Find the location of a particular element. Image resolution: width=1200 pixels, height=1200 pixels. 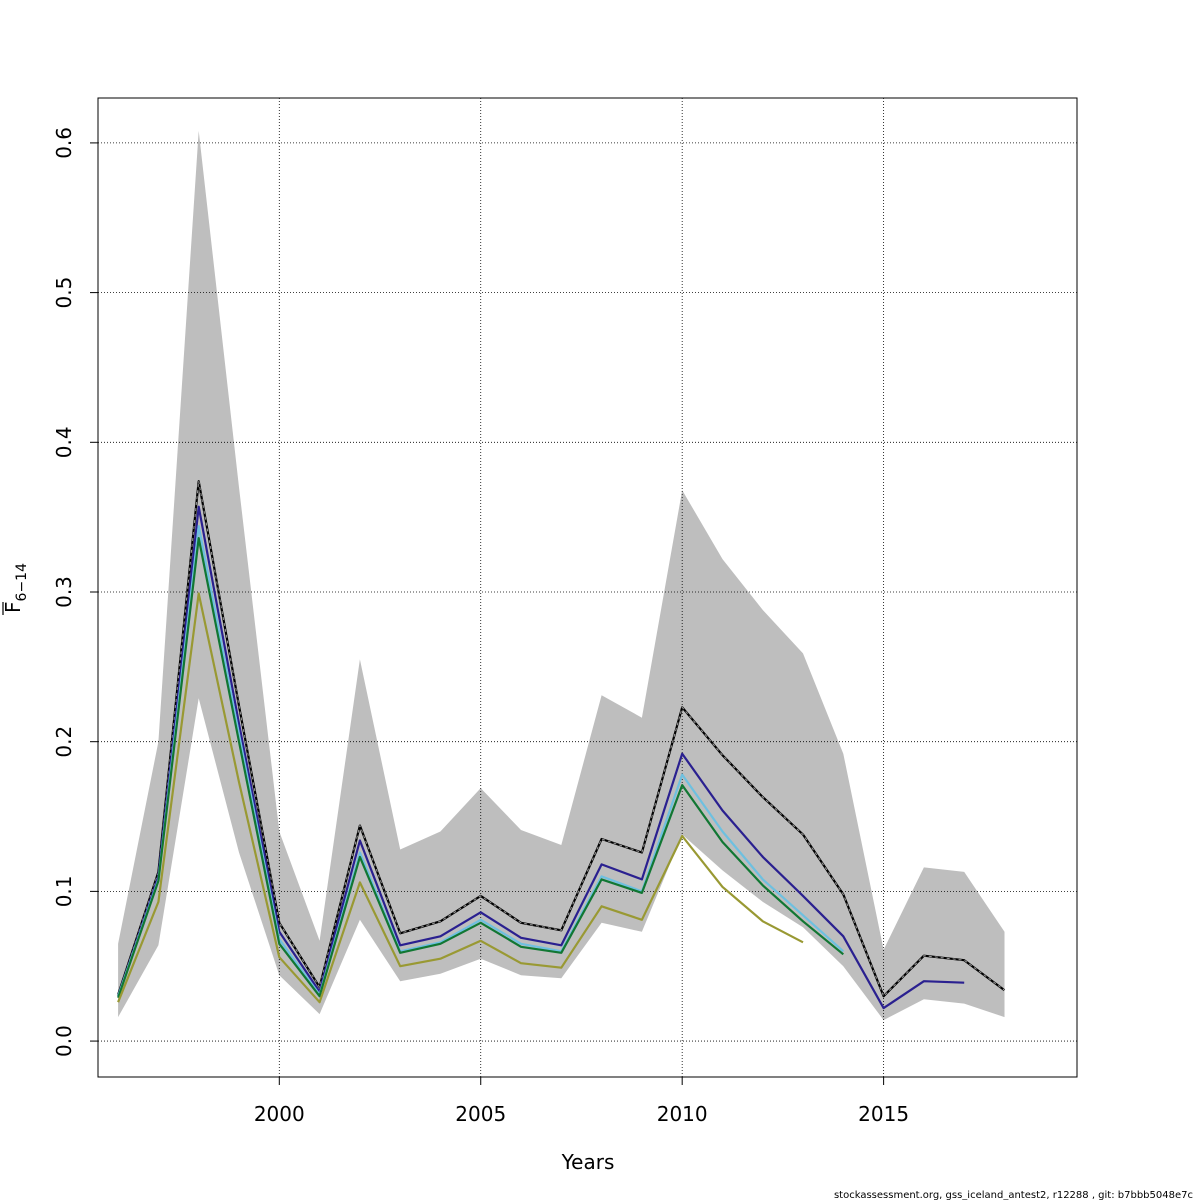

y-tick-label-0.2: 0.2 is located at coordinates (64, 742).